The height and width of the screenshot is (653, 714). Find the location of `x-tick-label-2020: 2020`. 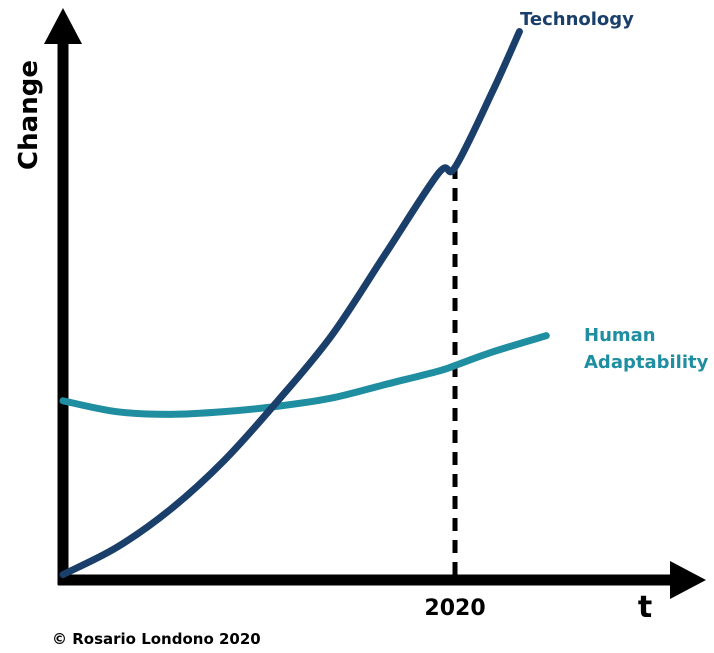

x-tick-label-2020: 2020 is located at coordinates (454, 608).